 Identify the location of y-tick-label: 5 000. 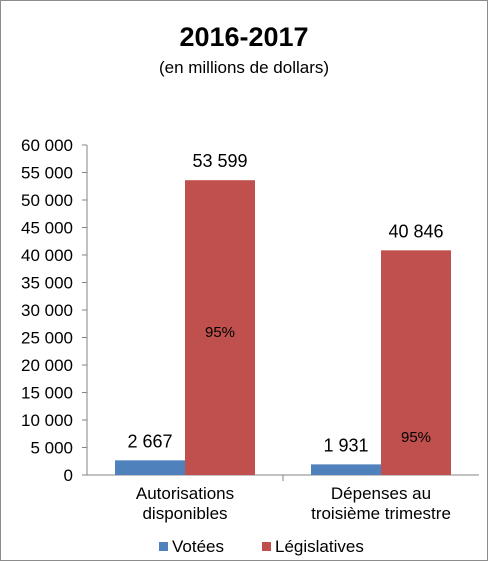
(51, 448).